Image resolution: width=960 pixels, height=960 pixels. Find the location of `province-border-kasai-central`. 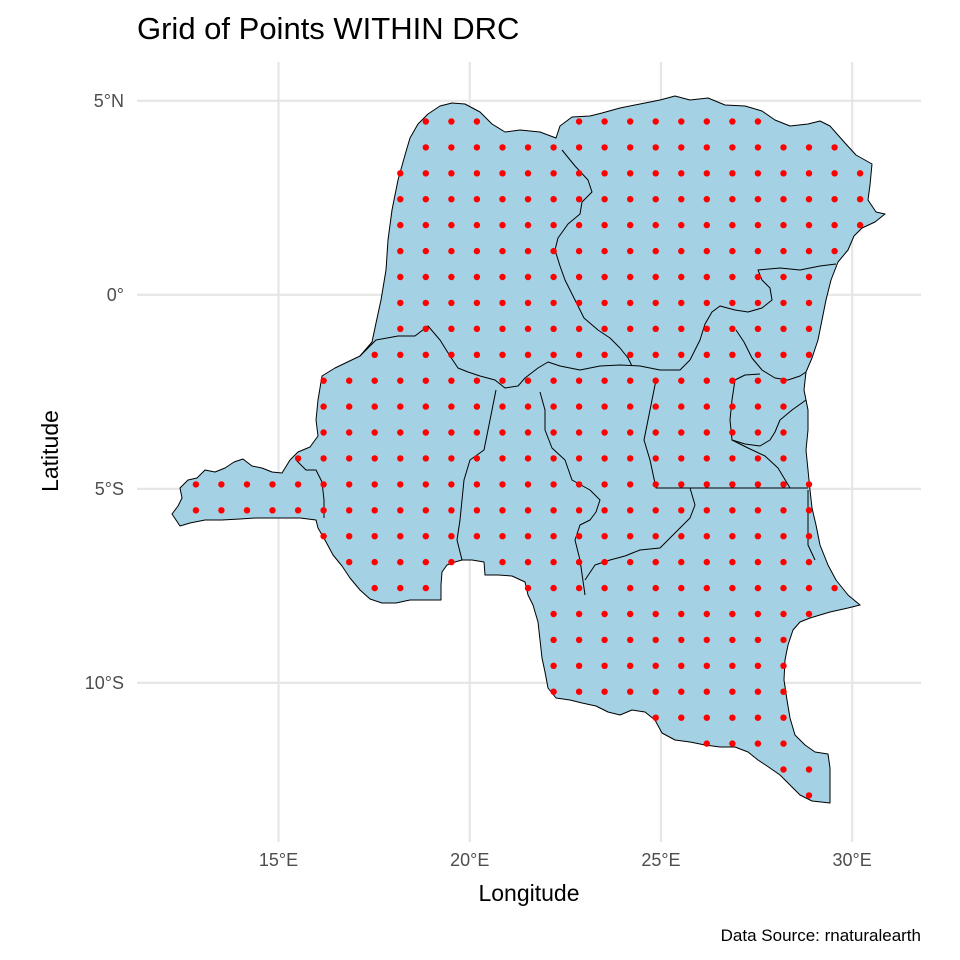

province-border-kasai-central is located at coordinates (476, 475).